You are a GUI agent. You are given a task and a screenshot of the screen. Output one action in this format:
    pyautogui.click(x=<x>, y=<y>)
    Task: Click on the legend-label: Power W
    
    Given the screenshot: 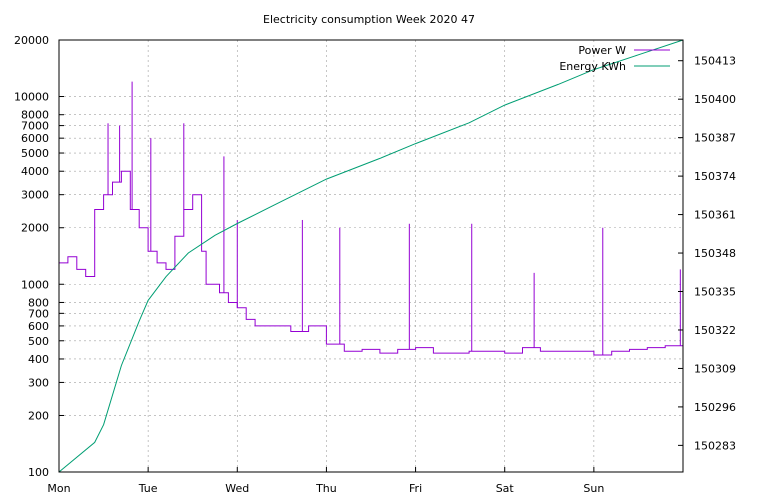 What is the action you would take?
    pyautogui.click(x=602, y=50)
    